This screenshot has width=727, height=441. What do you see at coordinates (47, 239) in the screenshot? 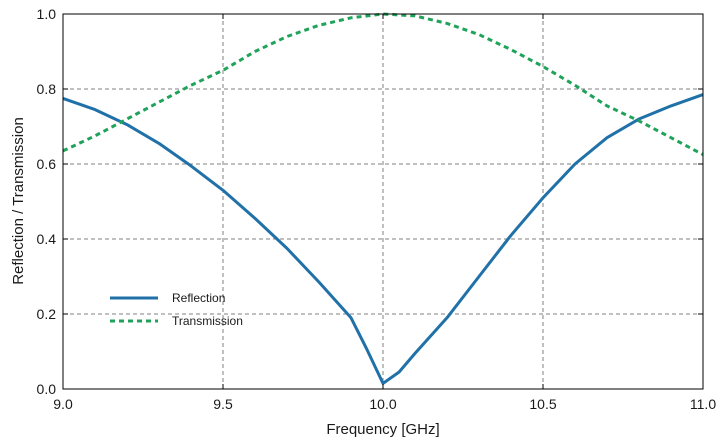
I see `y-tick-label: 0.4` at bounding box center [47, 239].